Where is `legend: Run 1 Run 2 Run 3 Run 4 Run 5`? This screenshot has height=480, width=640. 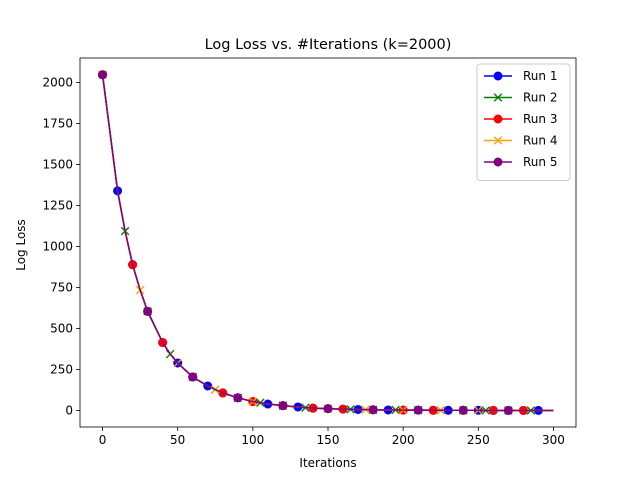
legend: Run 1 Run 2 Run 3 Run 4 Run 5 is located at coordinates (523, 122).